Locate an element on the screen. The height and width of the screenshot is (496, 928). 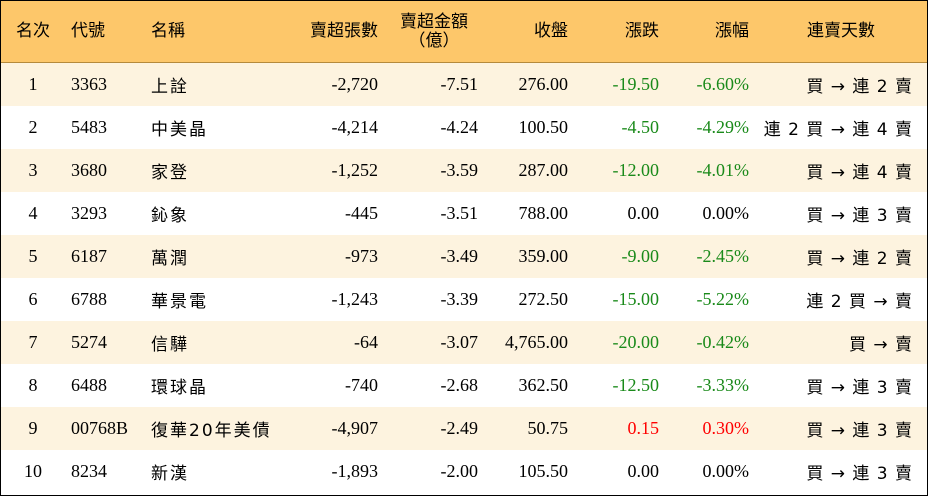
cell-close: 287.00 is located at coordinates (529, 170).